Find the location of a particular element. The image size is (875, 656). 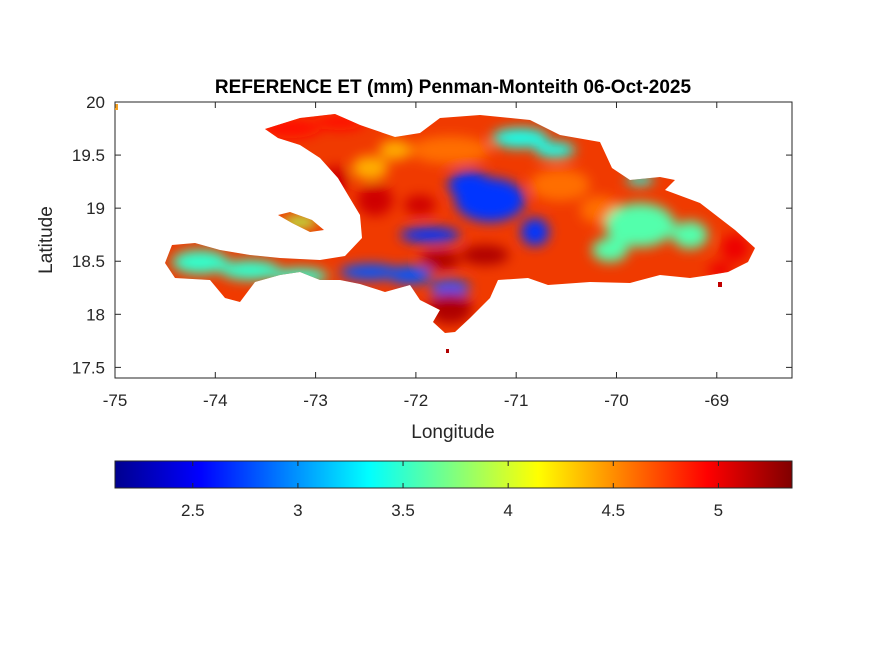

colorbar-tick-label: 5 is located at coordinates (718, 510).